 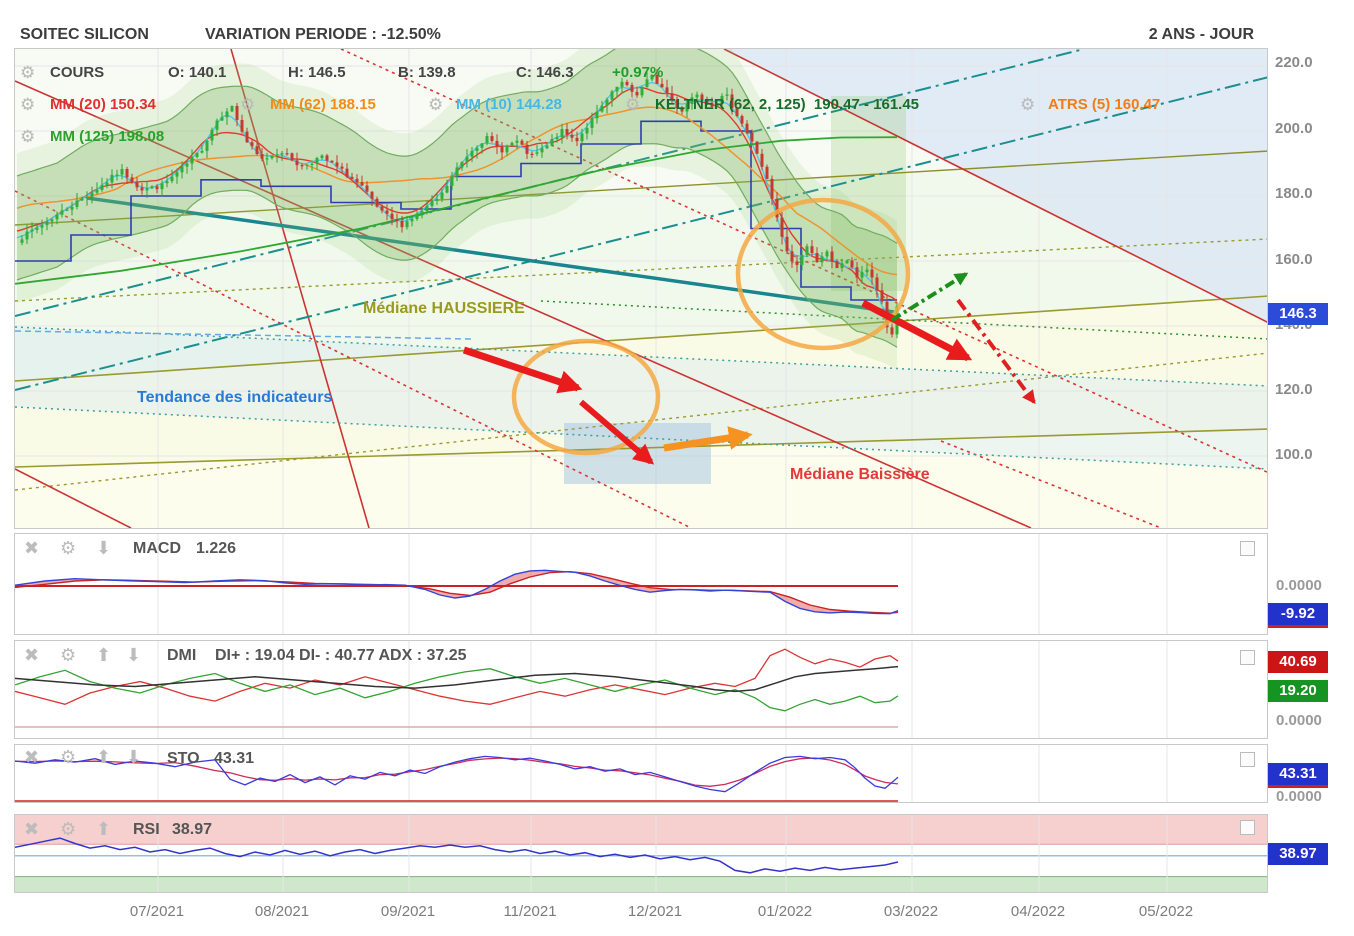 I want to click on x-axis-label: 03/2022, so click(x=911, y=911).